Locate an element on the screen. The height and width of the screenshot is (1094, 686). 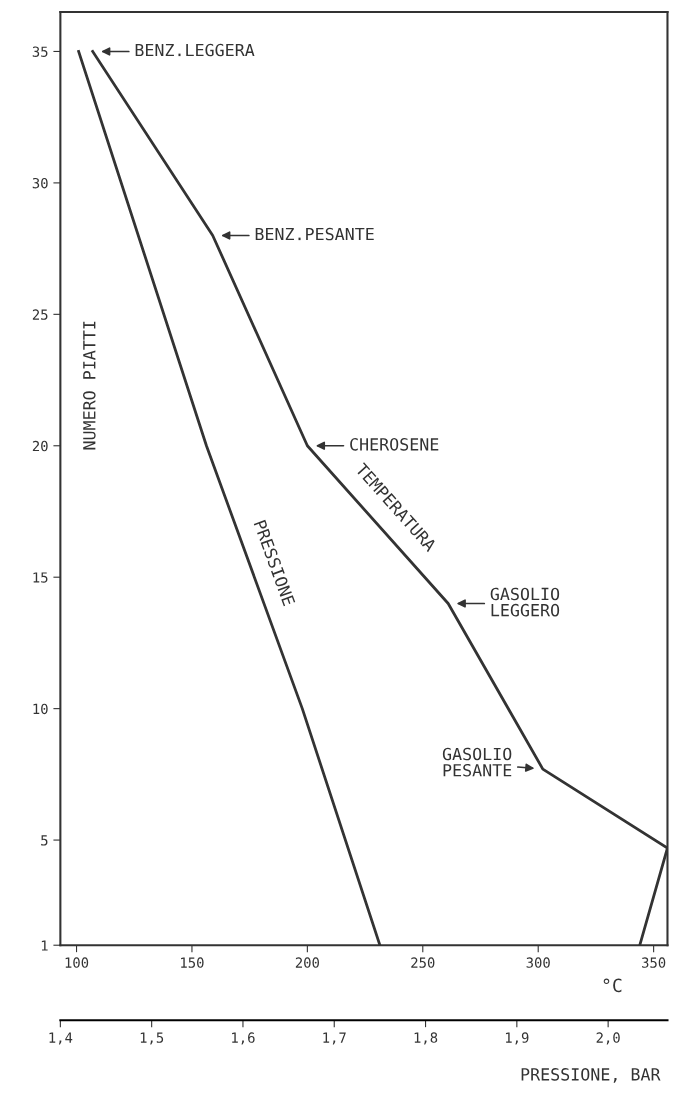
y-tick-label: 25 is located at coordinates (40, 314).